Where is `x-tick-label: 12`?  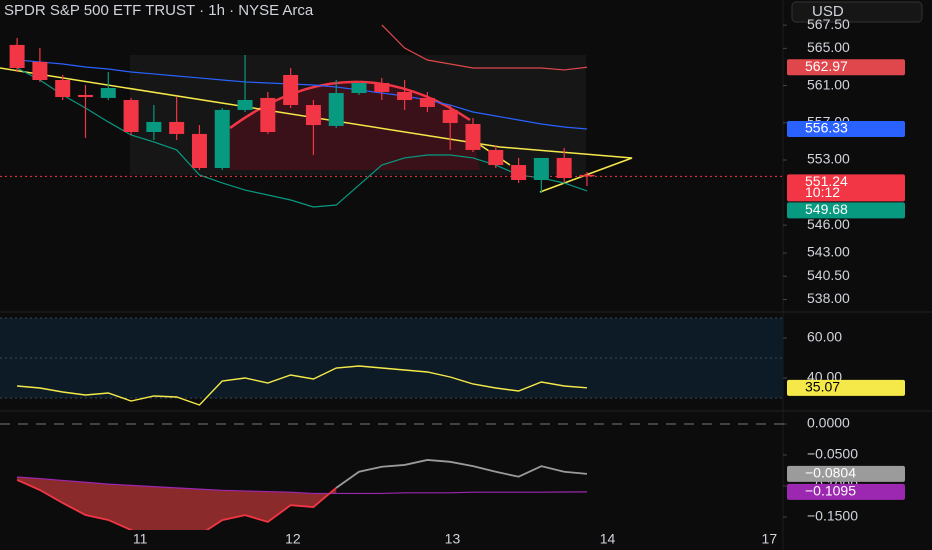 x-tick-label: 12 is located at coordinates (293, 539).